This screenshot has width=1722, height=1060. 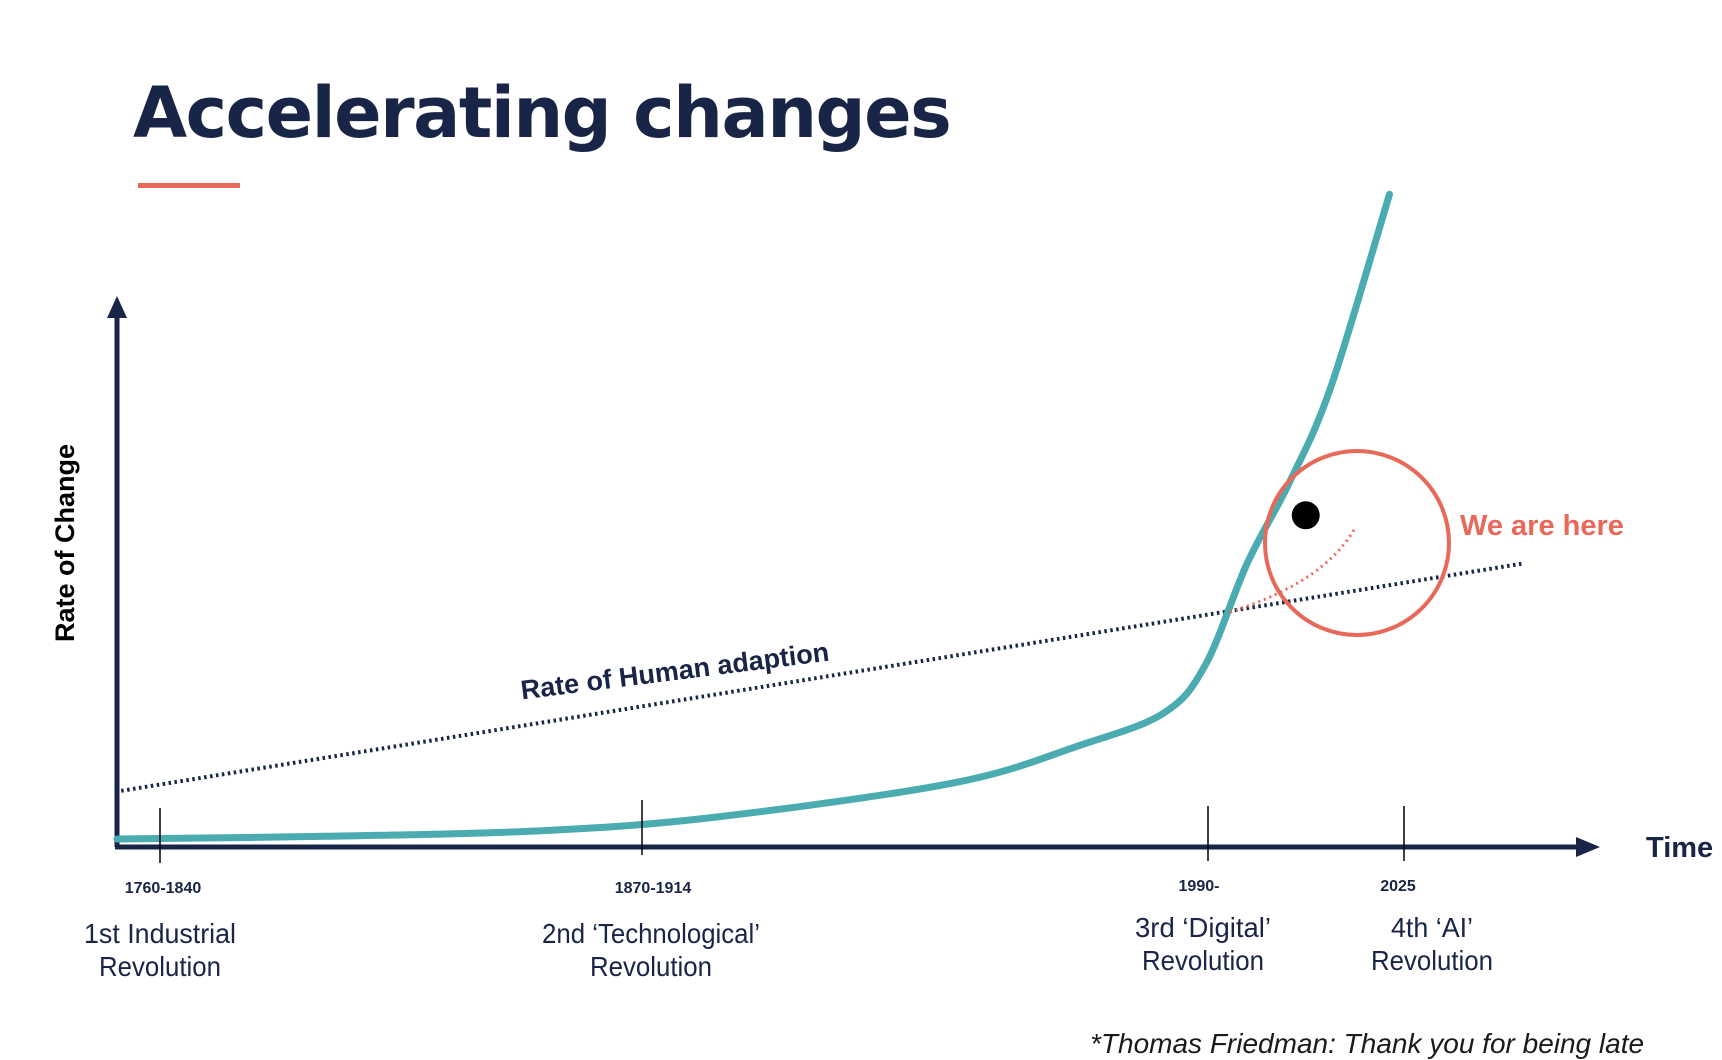 I want to click on slide-title: Accelerating changes, so click(x=542, y=113).